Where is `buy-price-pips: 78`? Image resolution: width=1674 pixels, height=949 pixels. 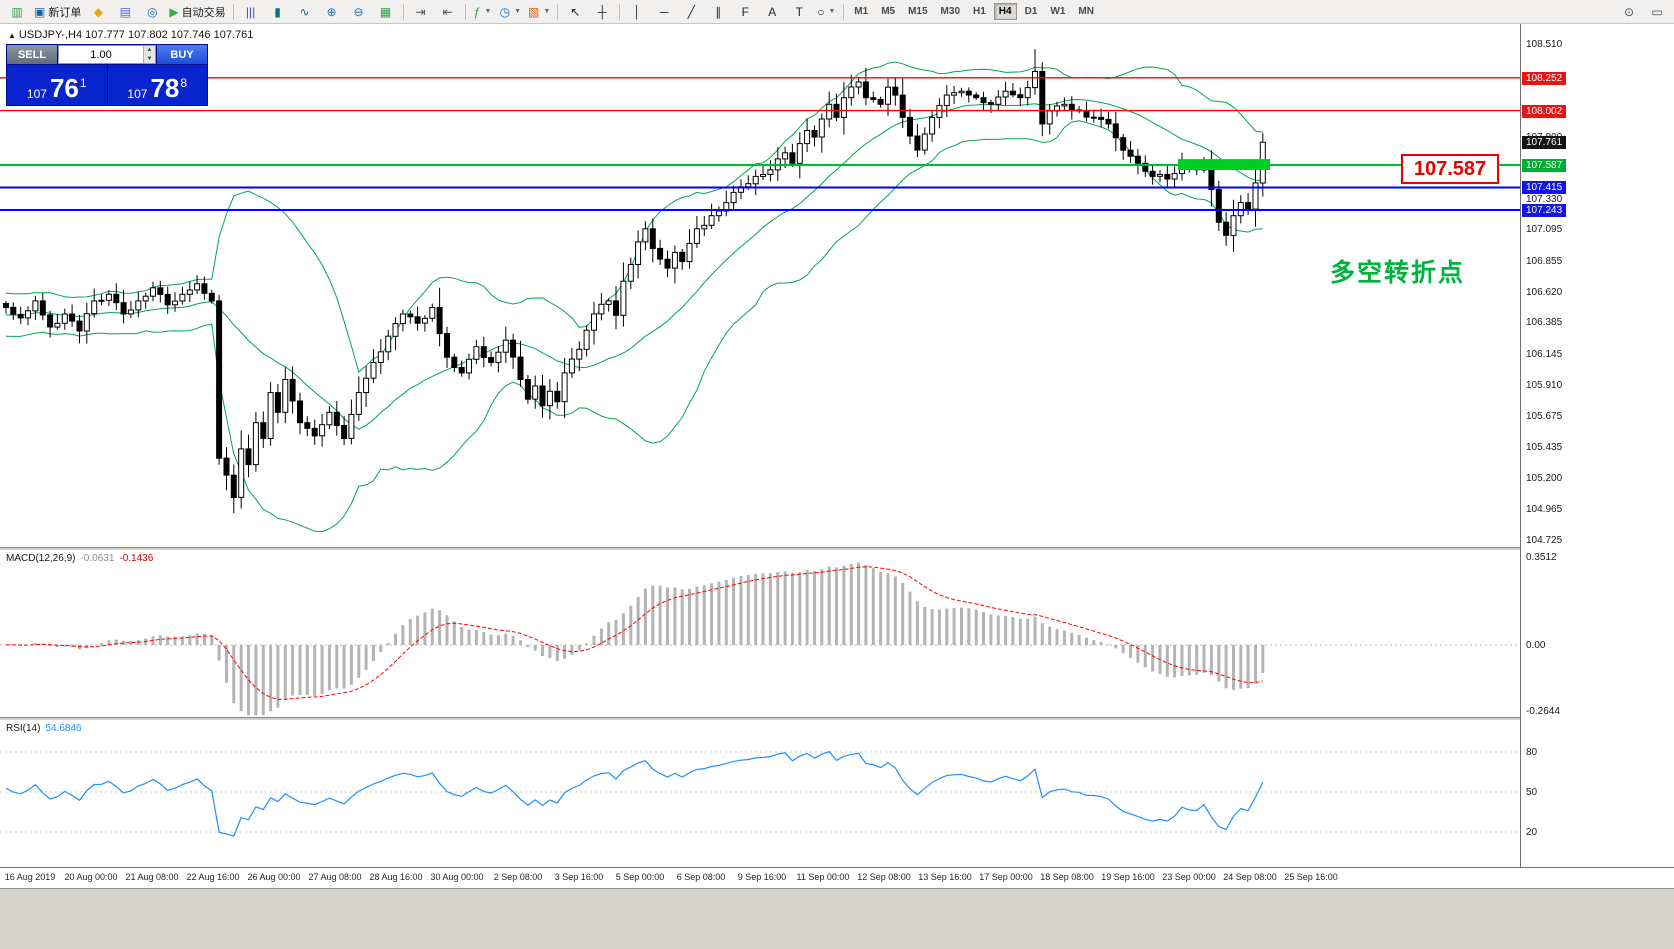
buy-price-pips: 78 is located at coordinates (165, 88).